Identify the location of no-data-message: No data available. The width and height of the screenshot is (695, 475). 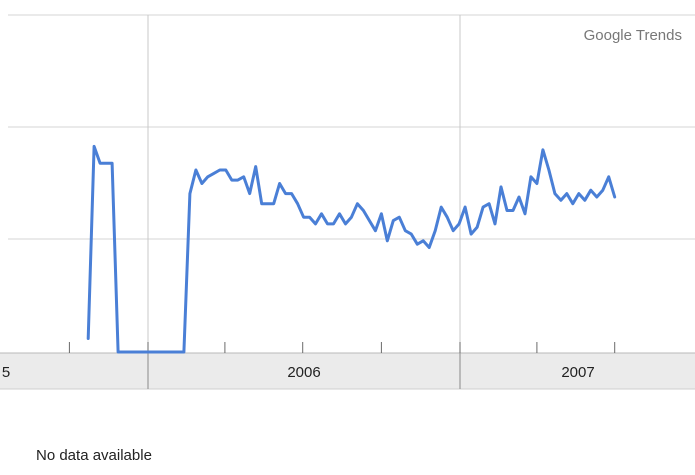
(94, 455).